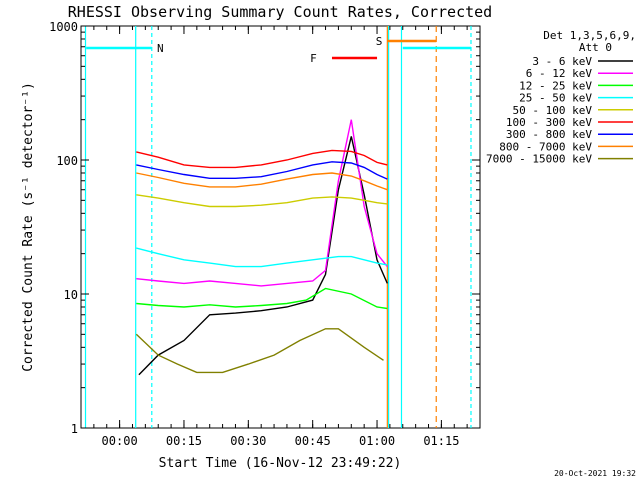 This screenshot has width=640, height=480. Describe the element at coordinates (379, 41) in the screenshot. I see `saa-marker-label: S` at that location.